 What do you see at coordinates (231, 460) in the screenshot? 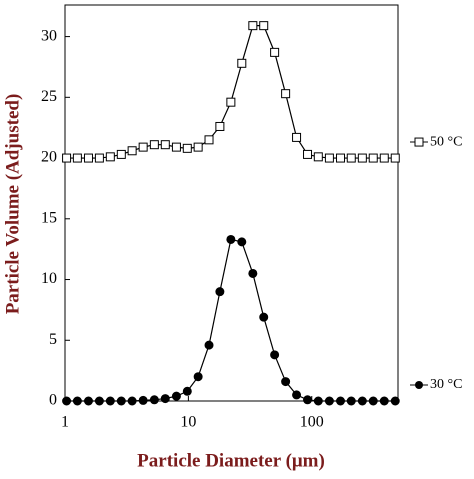
I see `x-axis-title: Particle Diameter (μm)` at bounding box center [231, 460].